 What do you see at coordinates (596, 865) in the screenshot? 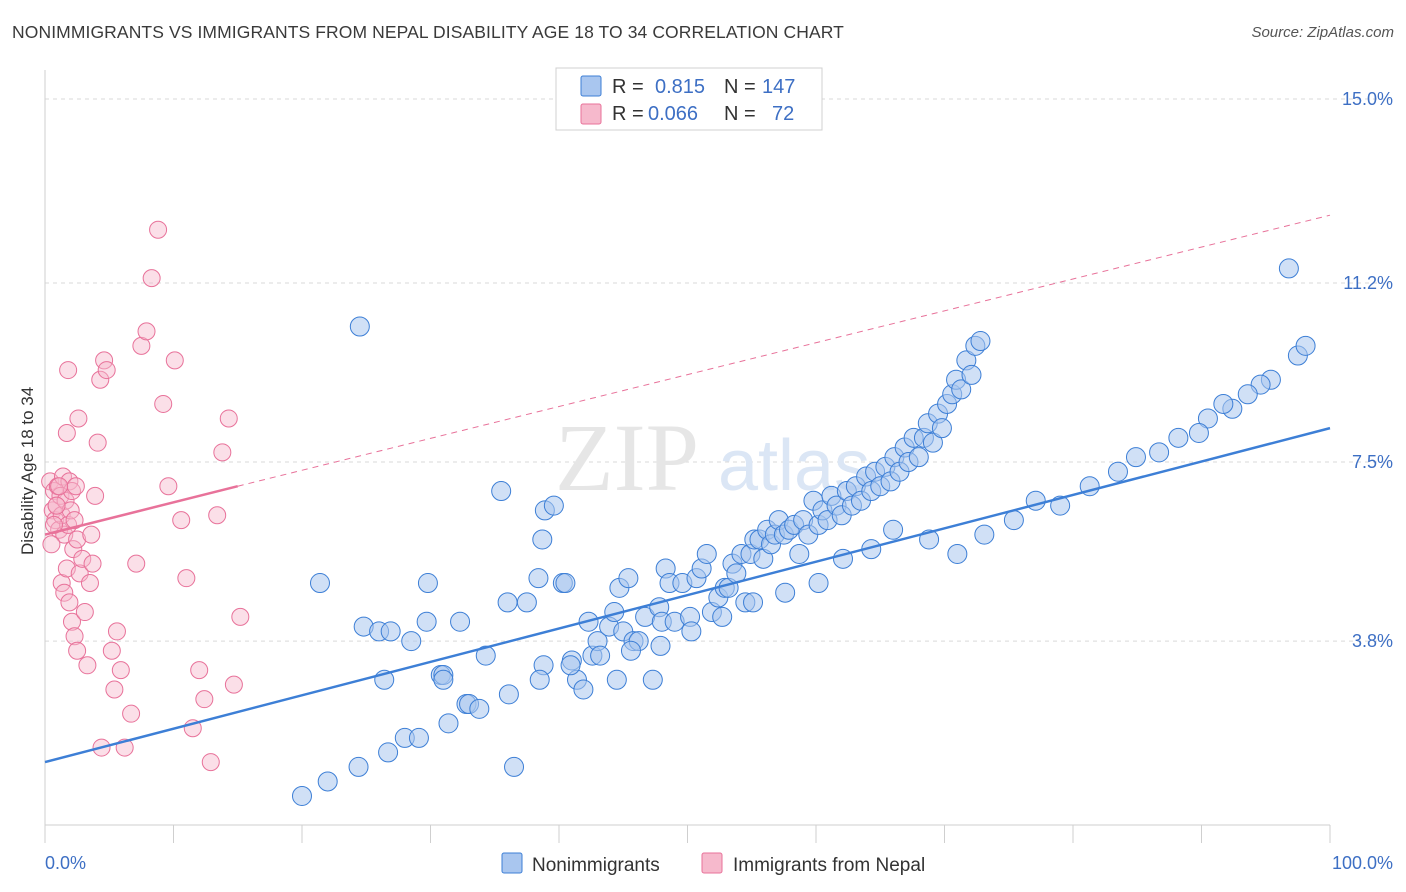
I see `bottom-legend-label-1: Nonimmigrants` at bounding box center [596, 865].